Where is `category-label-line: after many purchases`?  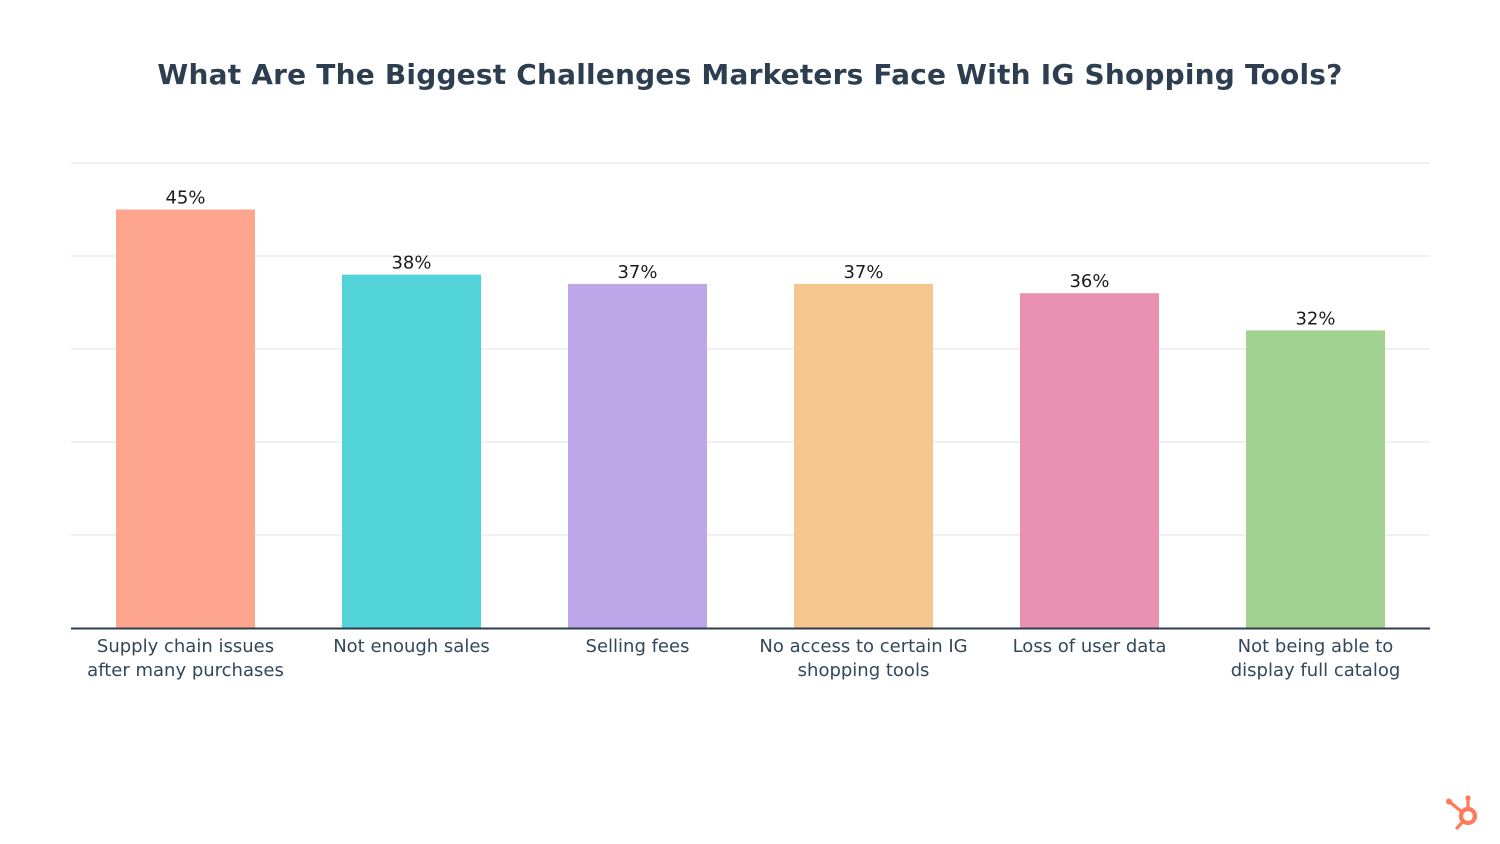
category-label-line: after many purchases is located at coordinates (185, 670).